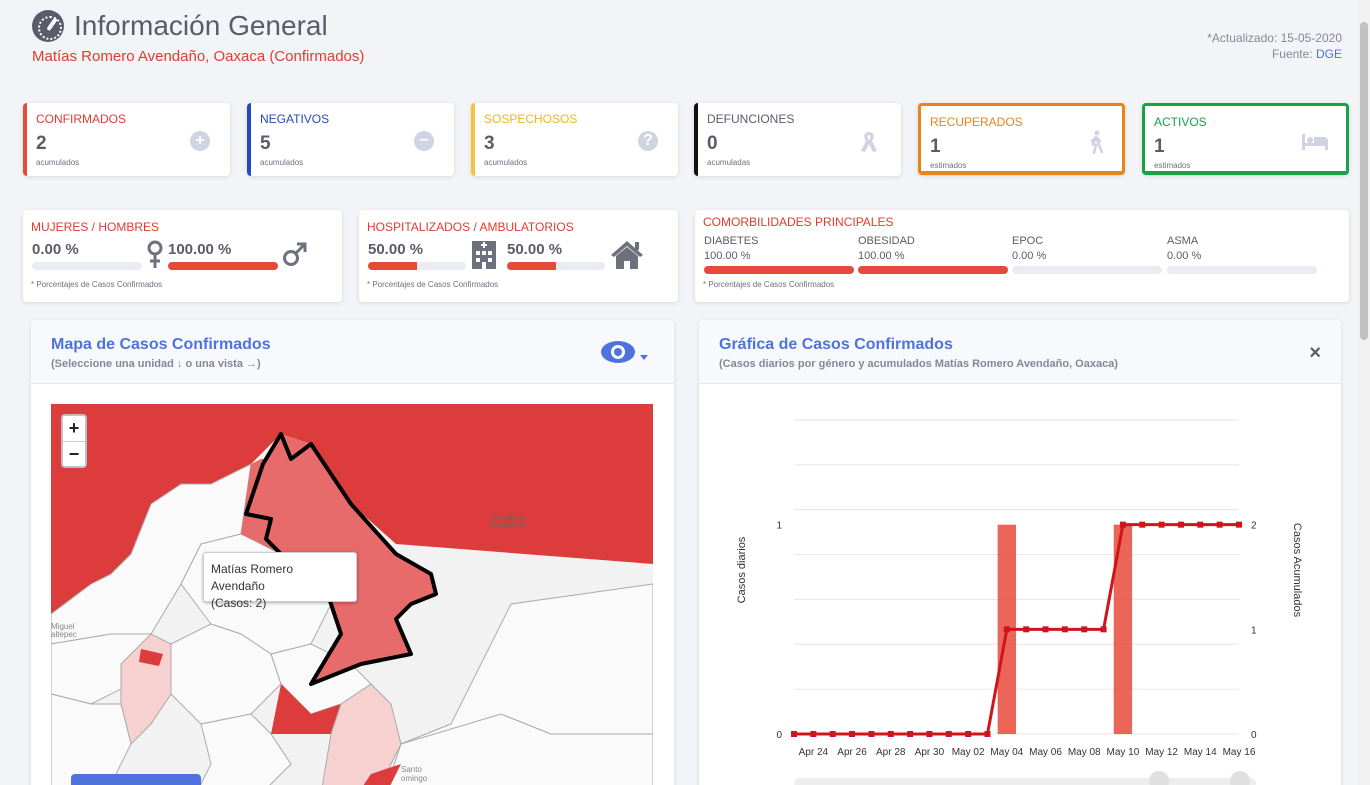 The width and height of the screenshot is (1370, 785). I want to click on update-info: *Actualizado: 15-05-2020 Fuente: DGE, so click(1274, 46).